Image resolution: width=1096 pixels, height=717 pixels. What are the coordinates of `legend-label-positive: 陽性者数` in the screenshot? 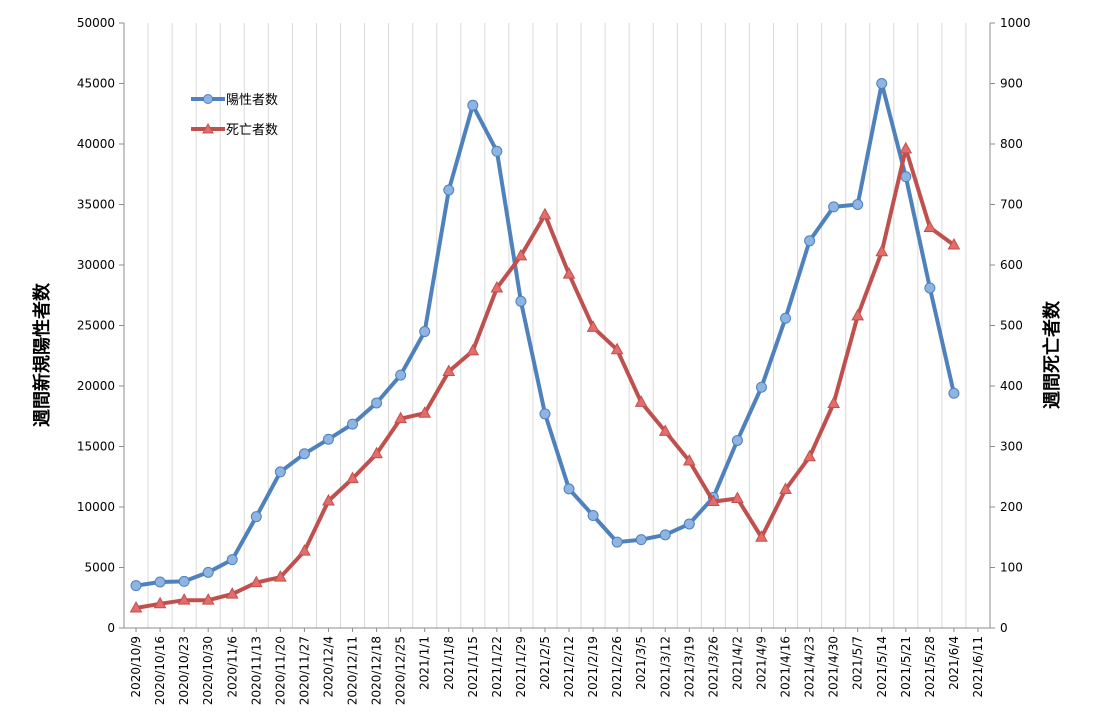 It's located at (252, 100).